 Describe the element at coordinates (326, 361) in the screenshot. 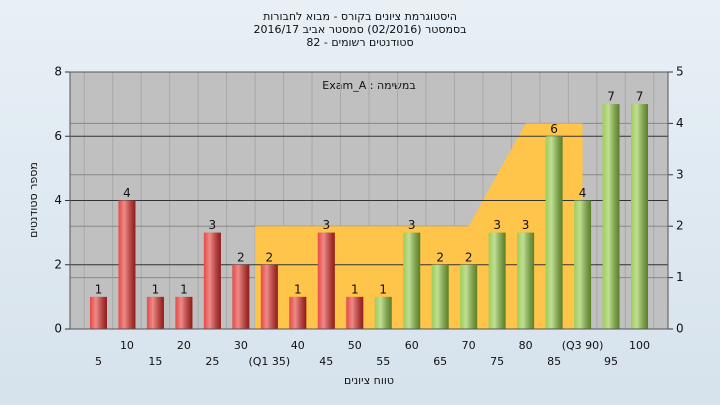

I see `x-tick-label: 45` at that location.